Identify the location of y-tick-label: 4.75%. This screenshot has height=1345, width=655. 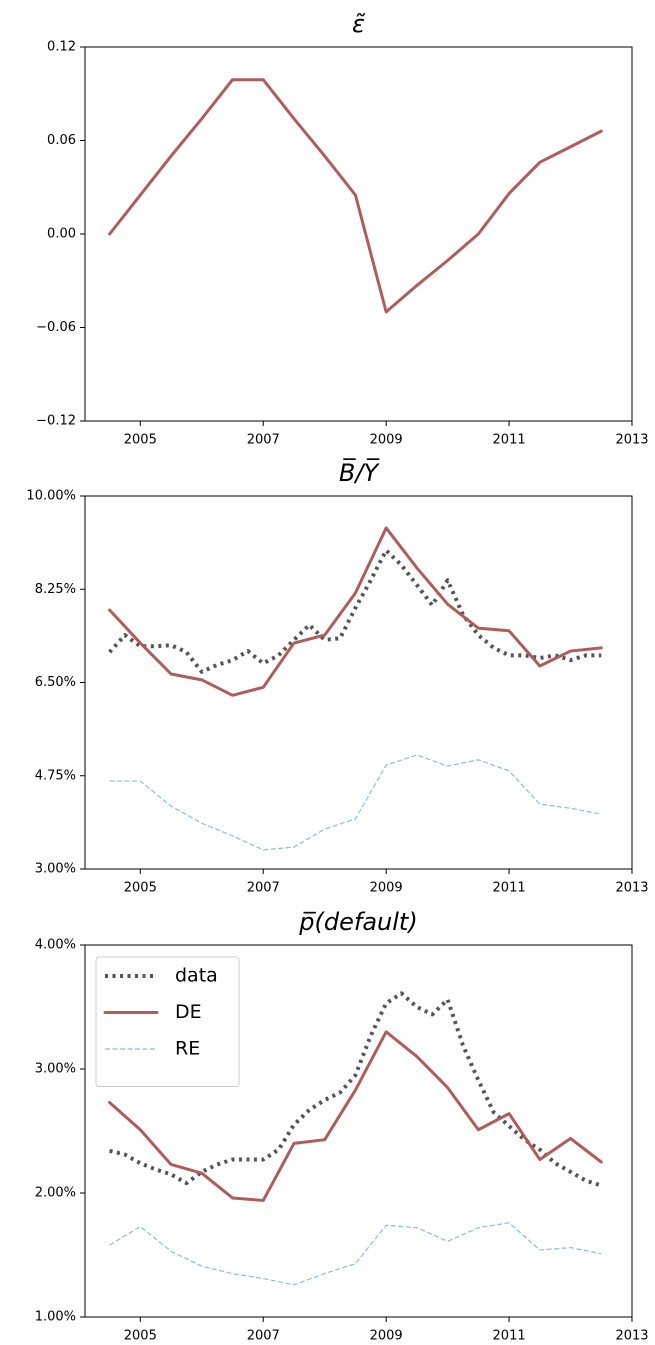
(55, 775).